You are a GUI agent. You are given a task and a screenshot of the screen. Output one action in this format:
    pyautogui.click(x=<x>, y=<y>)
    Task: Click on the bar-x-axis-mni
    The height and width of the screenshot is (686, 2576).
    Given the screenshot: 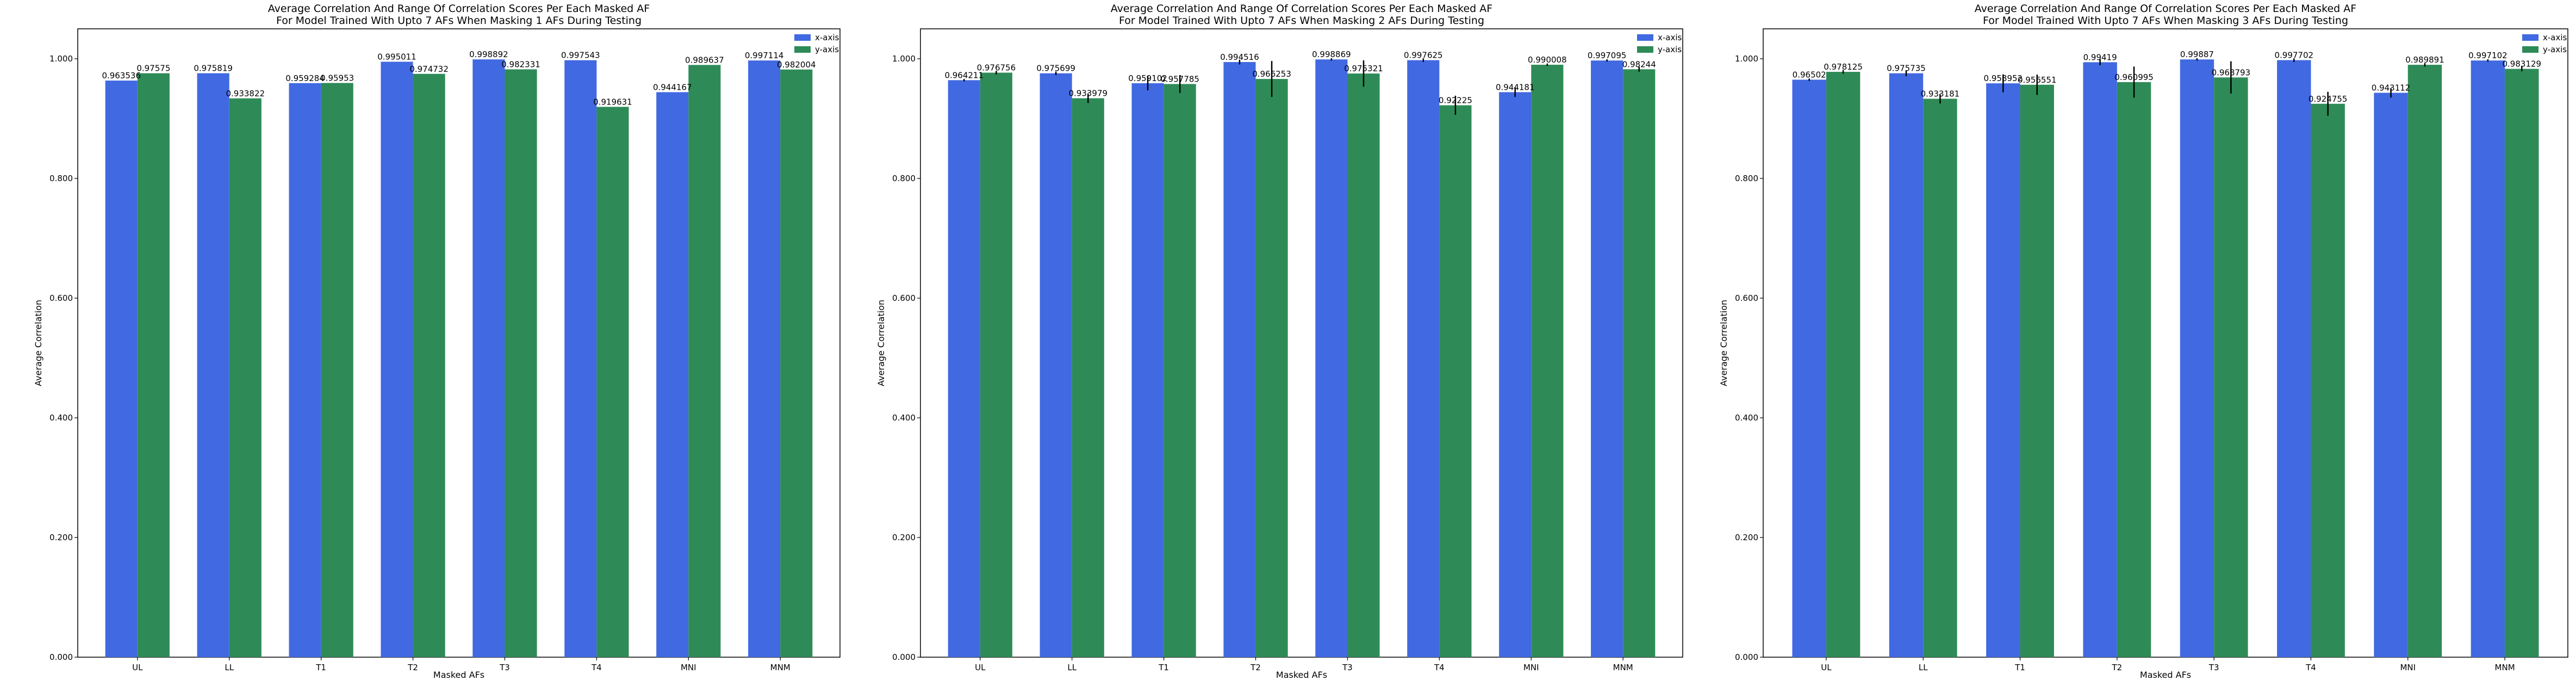 What is the action you would take?
    pyautogui.click(x=2391, y=375)
    